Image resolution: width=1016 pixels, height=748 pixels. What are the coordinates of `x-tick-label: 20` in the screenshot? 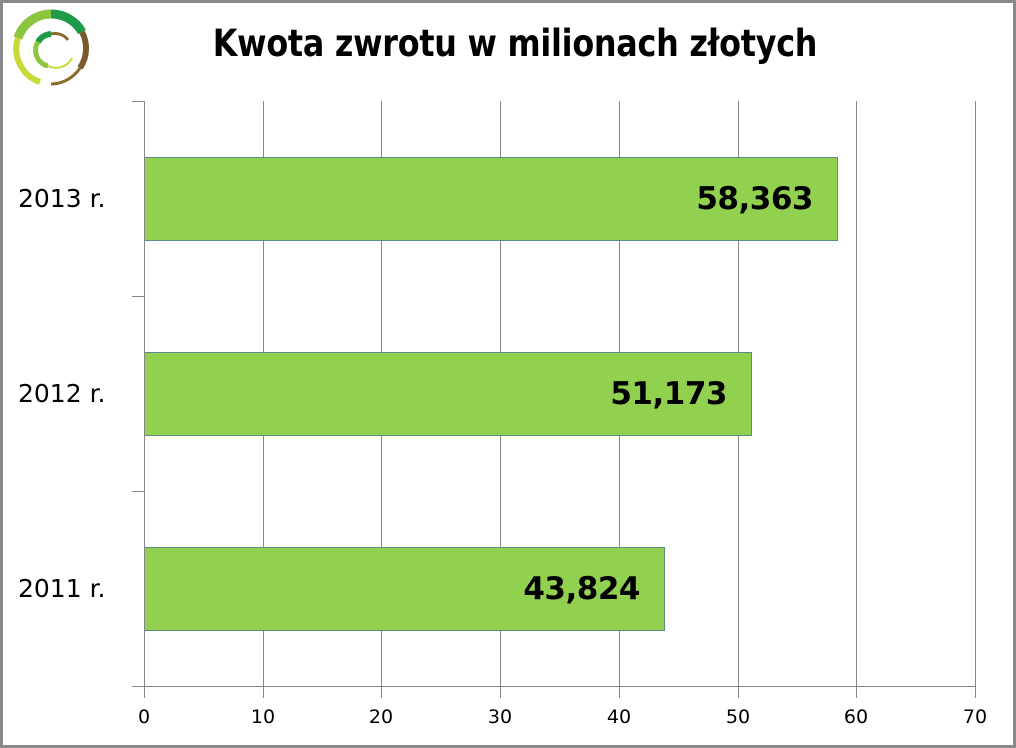 It's located at (381, 717).